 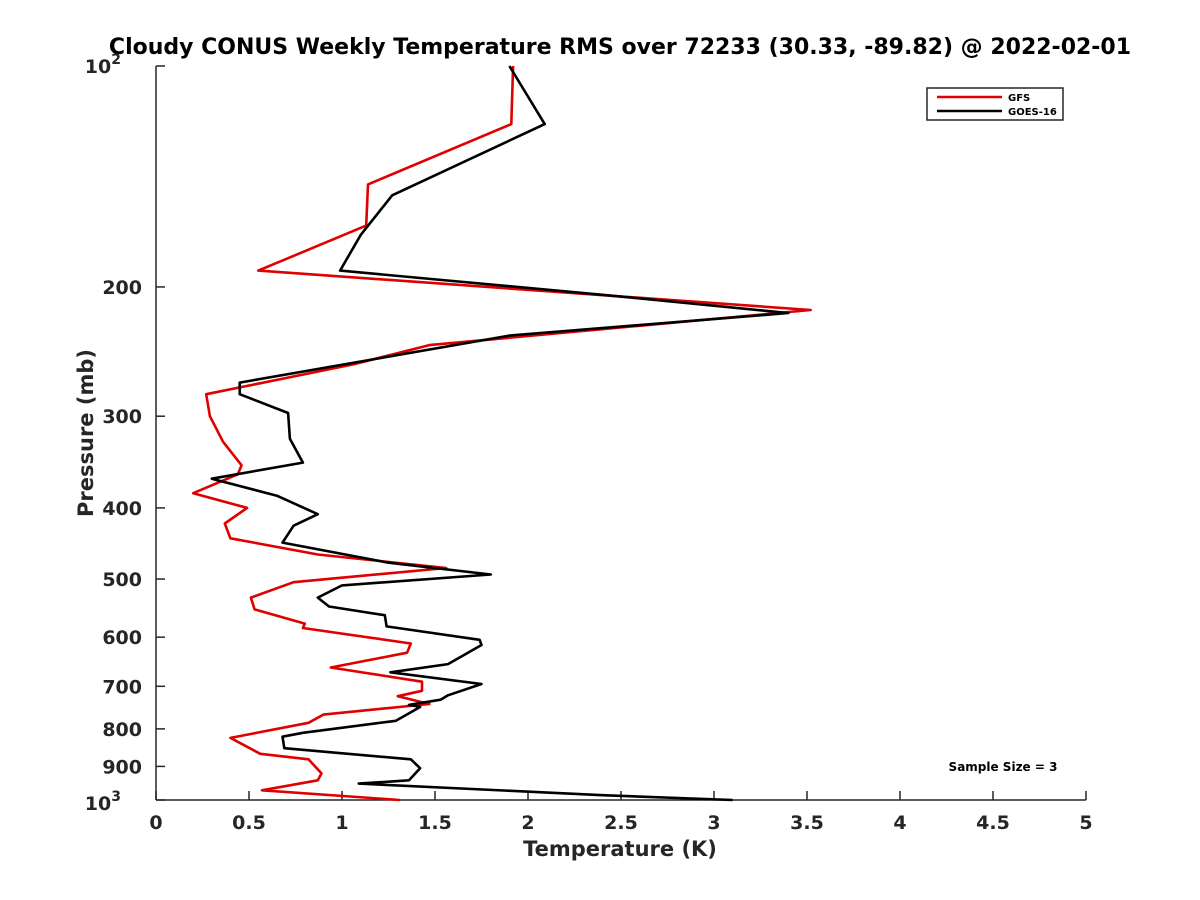 I want to click on x-tick-label: 4, so click(x=899, y=823).